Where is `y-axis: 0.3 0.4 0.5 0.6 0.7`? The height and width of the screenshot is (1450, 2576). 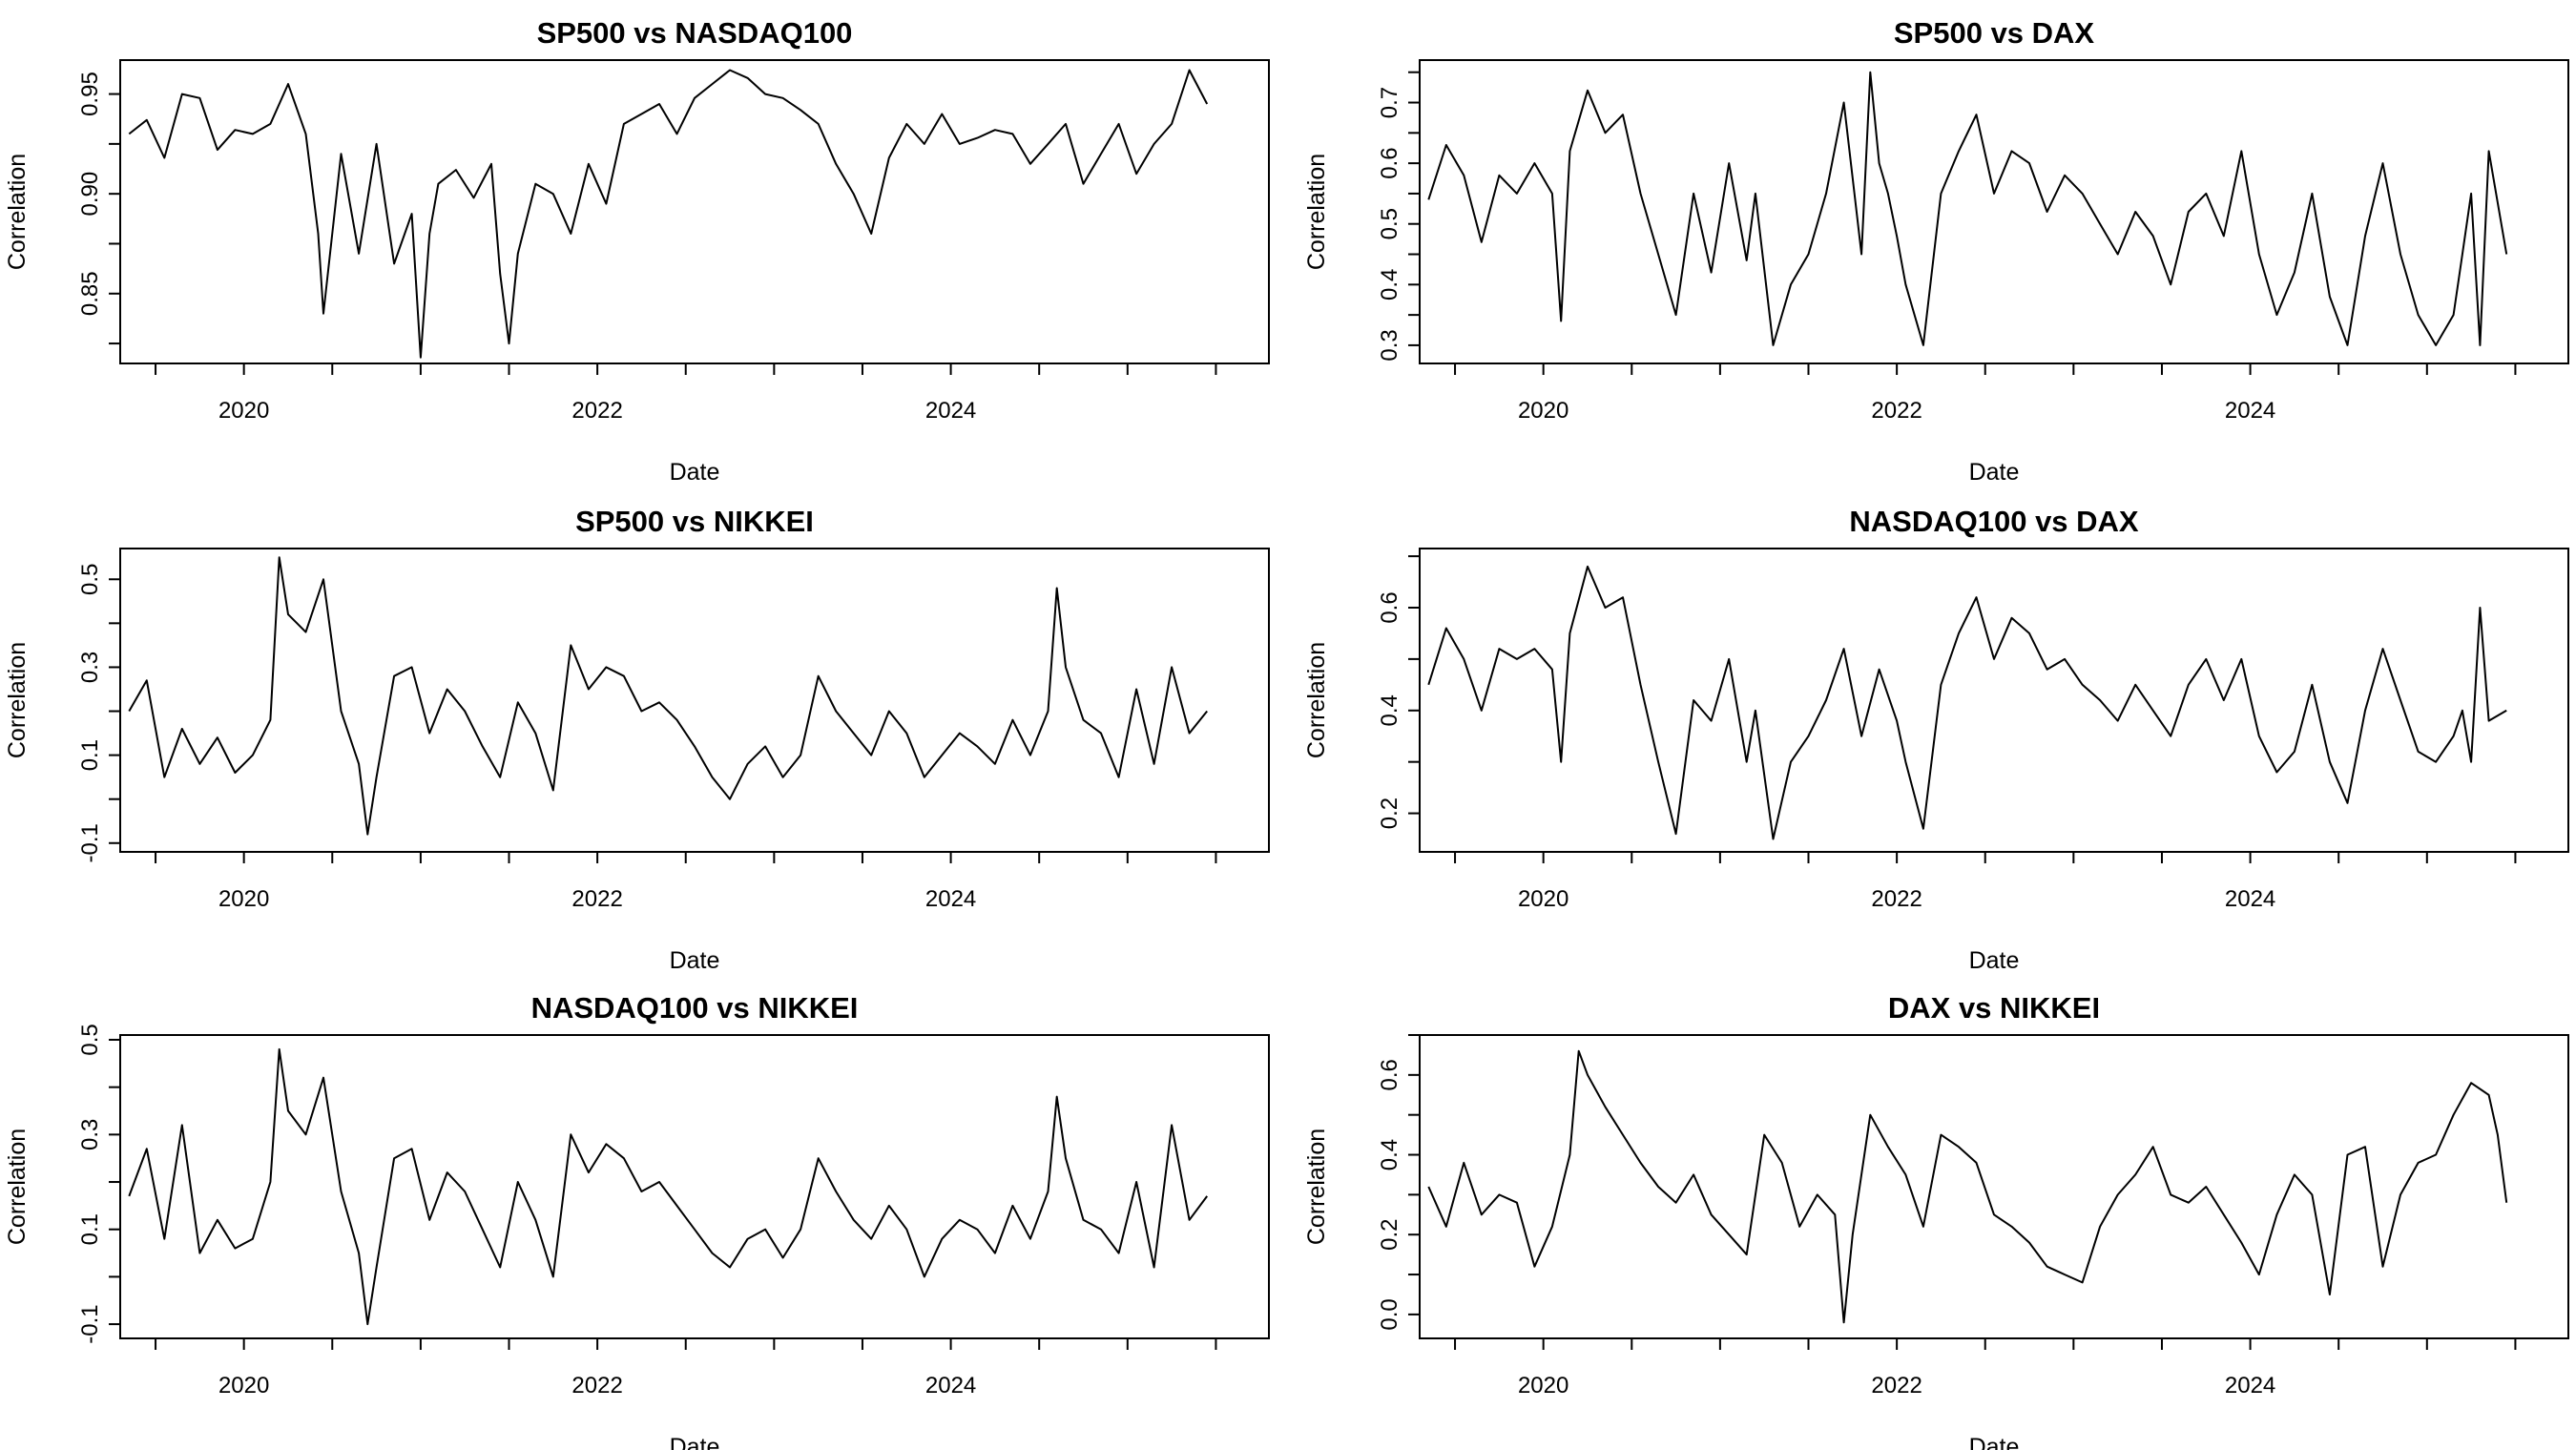 y-axis: 0.3 0.4 0.5 0.6 0.7 is located at coordinates (1398, 217).